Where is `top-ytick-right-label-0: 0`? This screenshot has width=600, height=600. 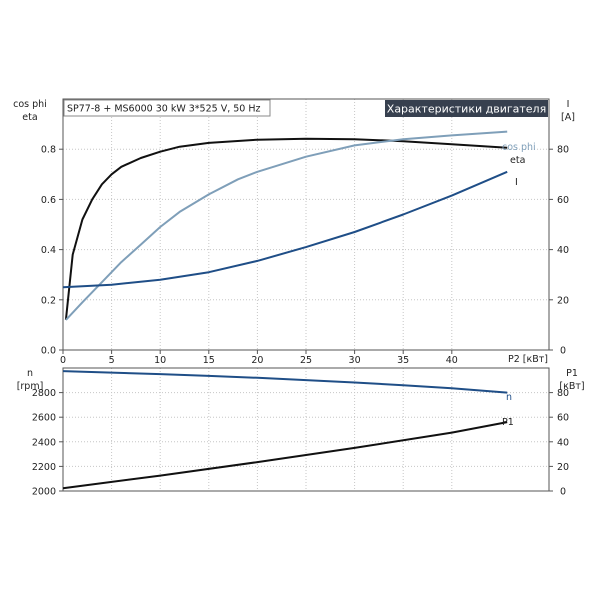
top-ytick-right-label-0: 0 is located at coordinates (563, 351).